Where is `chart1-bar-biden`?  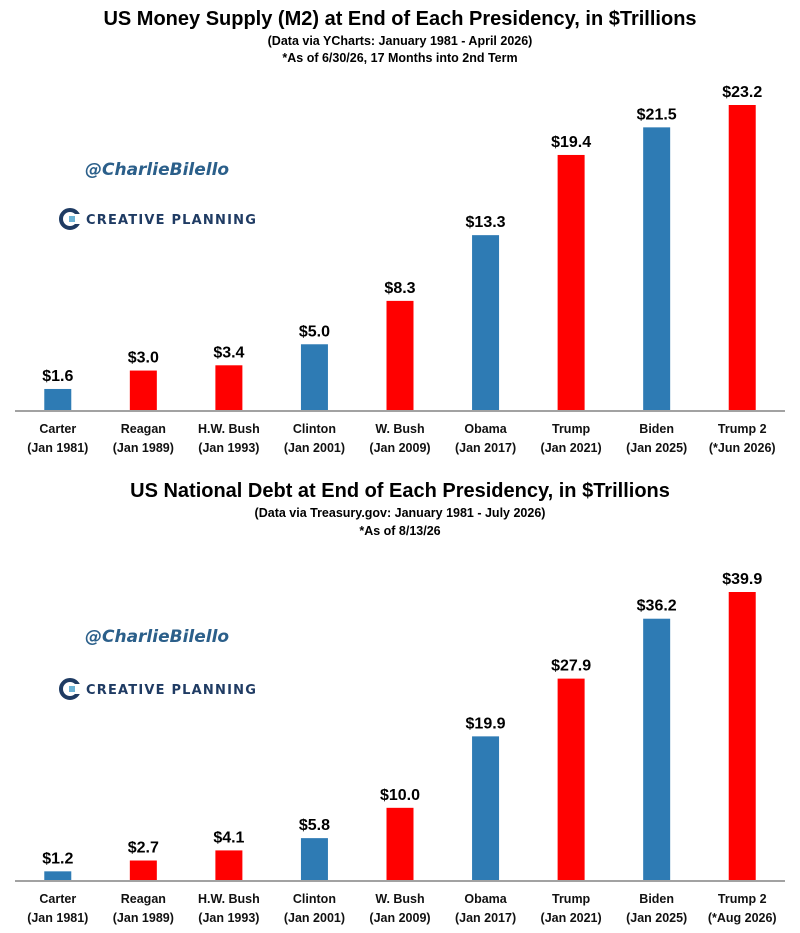
chart1-bar-biden is located at coordinates (657, 269).